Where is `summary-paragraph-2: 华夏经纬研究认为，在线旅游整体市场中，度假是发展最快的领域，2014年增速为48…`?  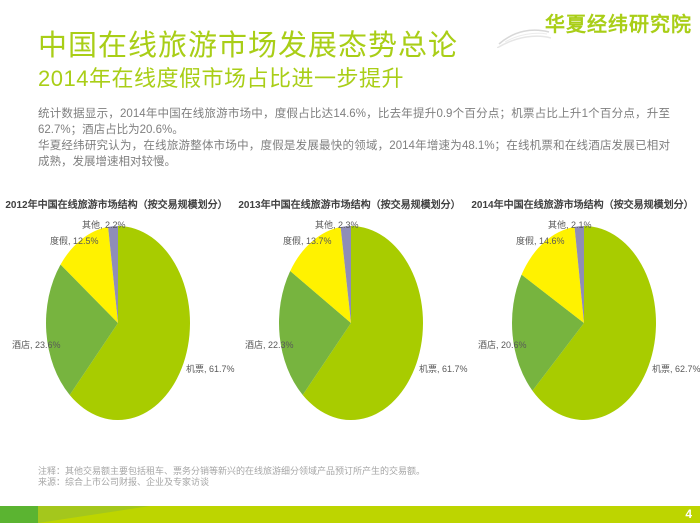 summary-paragraph-2: 华夏经纬研究认为，在线旅游整体市场中，度假是发展最快的领域，2014年增速为48… is located at coordinates (354, 154).